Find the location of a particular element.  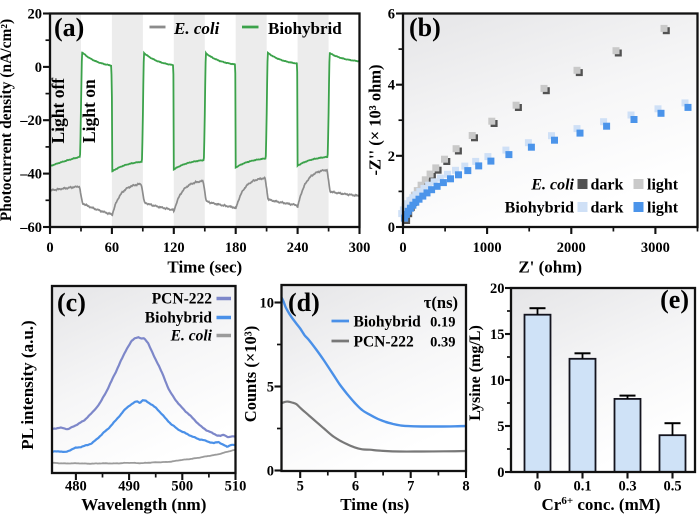

svg-text: Photocurrent density (nA/cm²) is located at coordinates (7, 120).